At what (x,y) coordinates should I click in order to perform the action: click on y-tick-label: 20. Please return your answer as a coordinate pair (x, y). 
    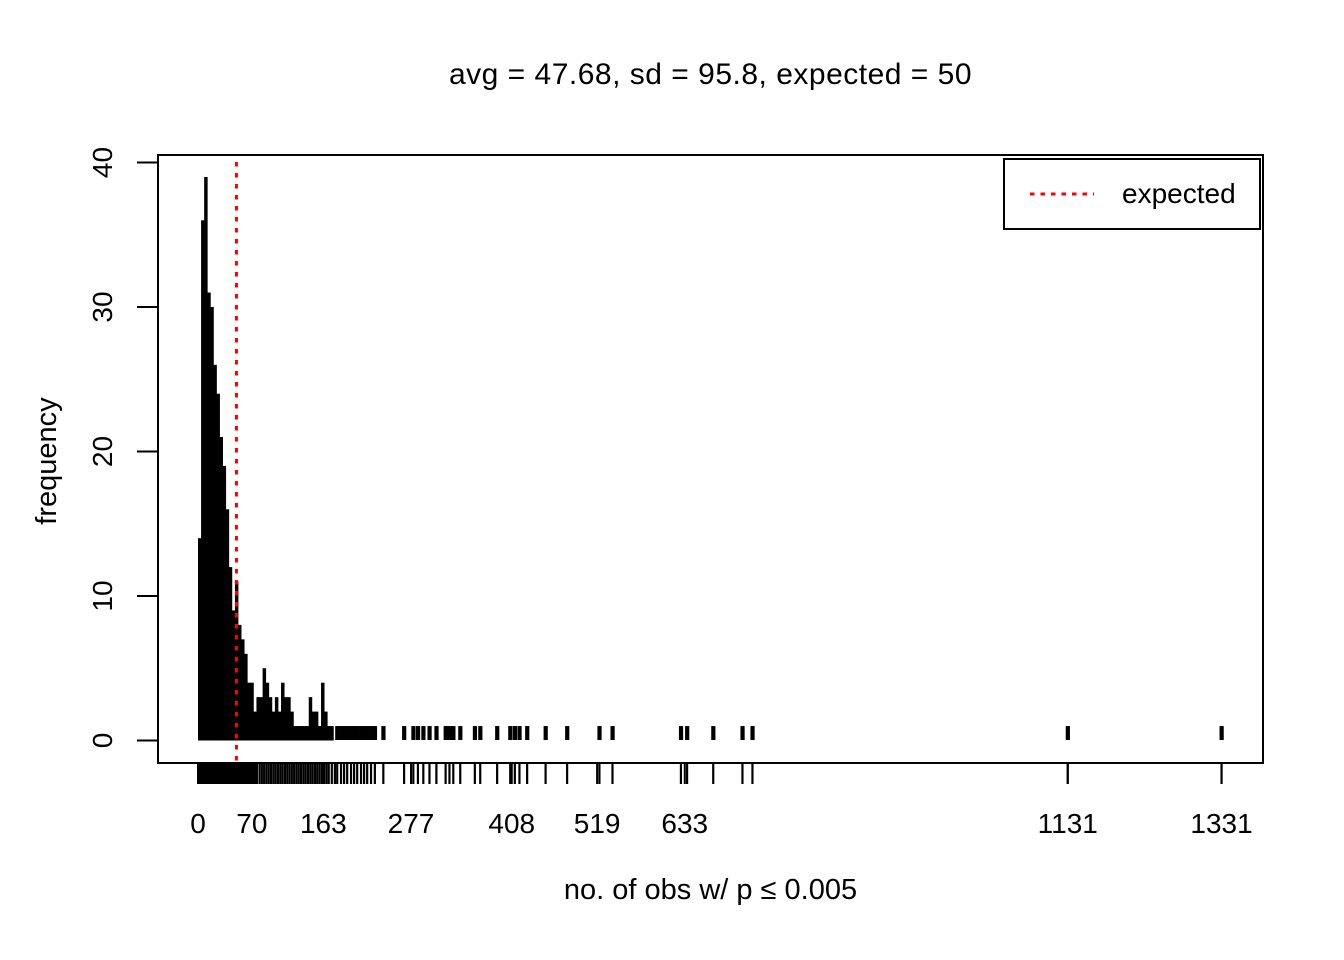
    Looking at the image, I should click on (102, 451).